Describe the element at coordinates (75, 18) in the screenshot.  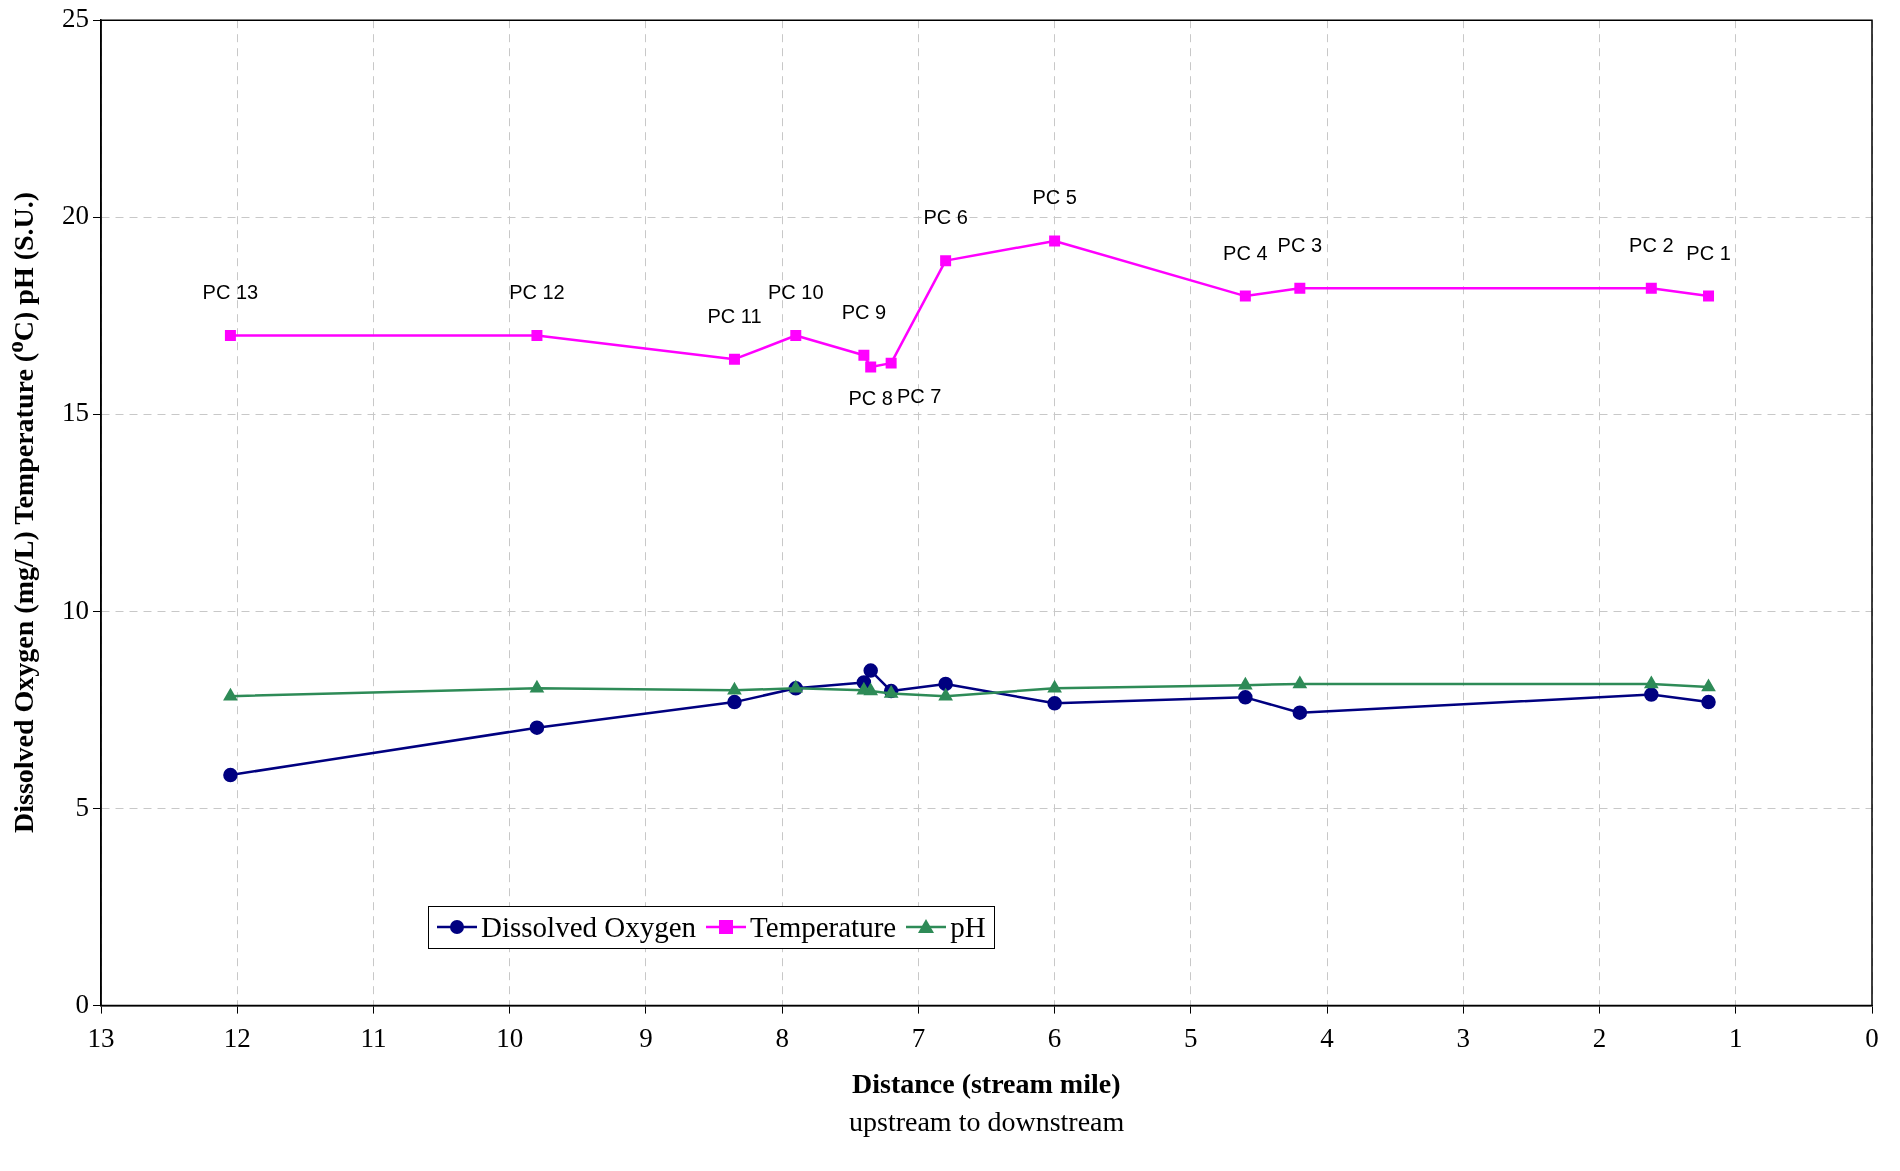
I see `y-tick-label: 25` at that location.